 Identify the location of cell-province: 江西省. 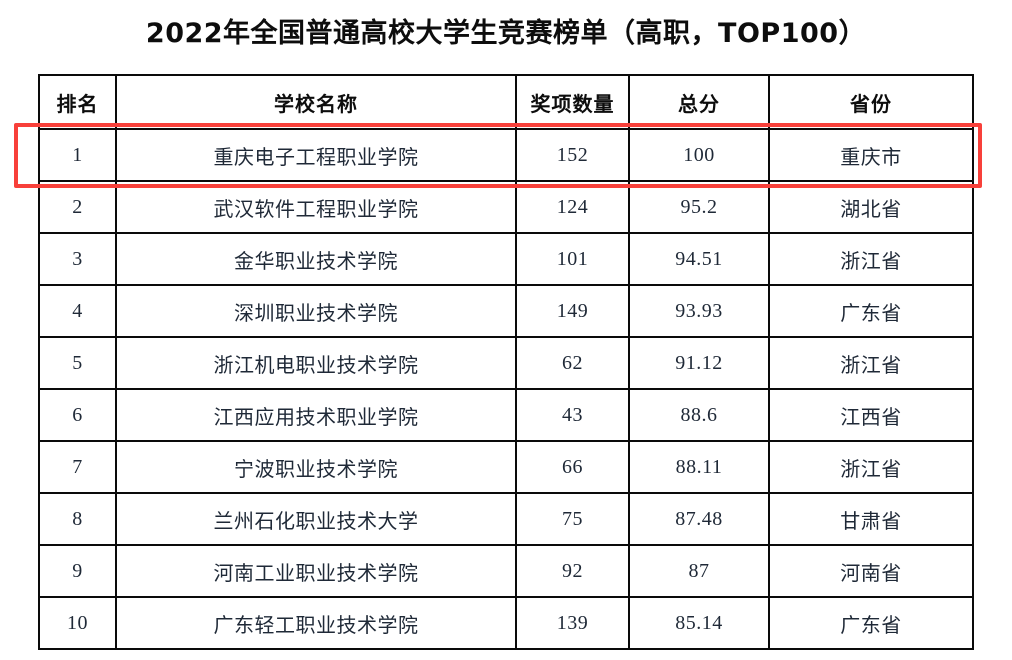
(871, 415).